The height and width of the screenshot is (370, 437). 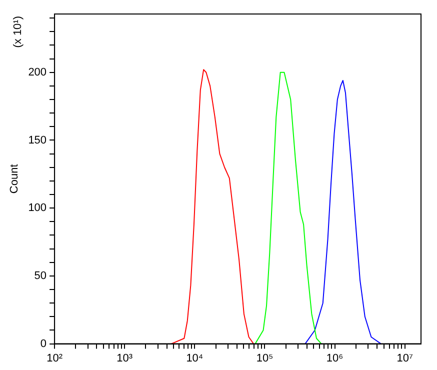 I want to click on y-tick-label: 100, so click(x=37, y=208).